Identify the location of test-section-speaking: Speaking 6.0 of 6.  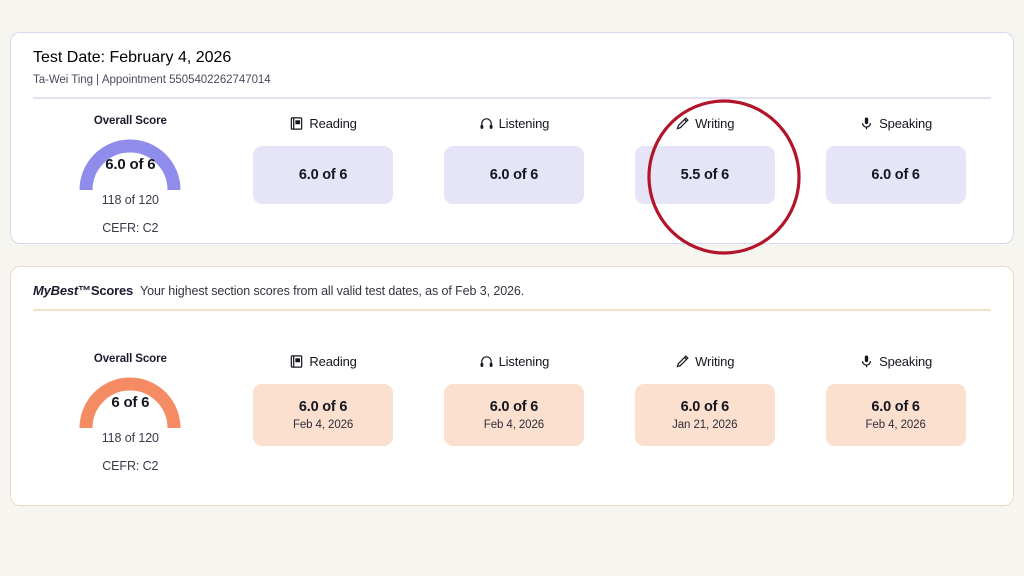
(895, 159).